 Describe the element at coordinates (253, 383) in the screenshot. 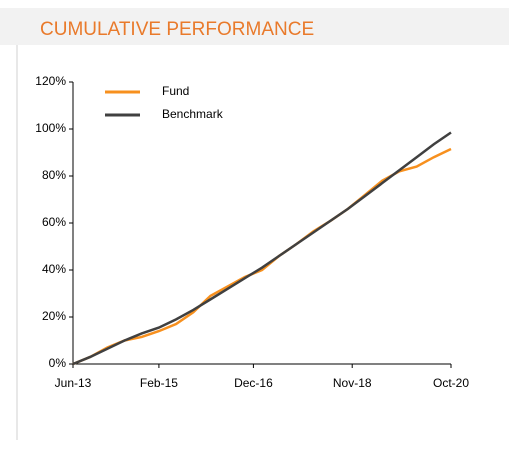

I see `x-tick-label: Dec-16` at that location.